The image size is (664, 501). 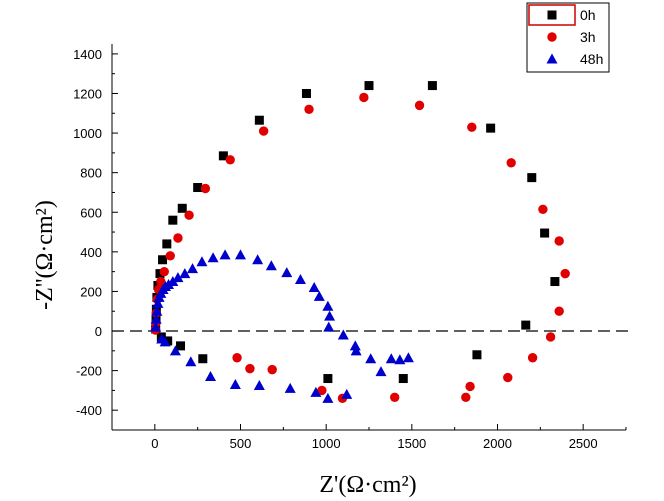 What do you see at coordinates (552, 37) in the screenshot?
I see `legend-marker-3h` at bounding box center [552, 37].